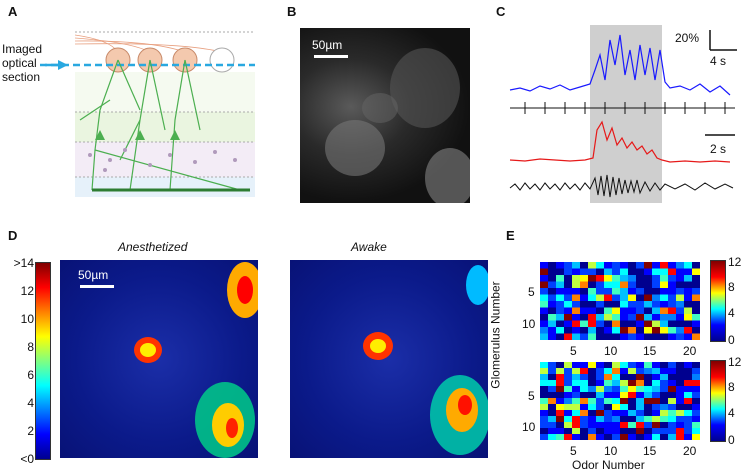 The height and width of the screenshot is (474, 744). Describe the element at coordinates (718, 301) in the screenshot. I see `colorbar-e-top` at that location.